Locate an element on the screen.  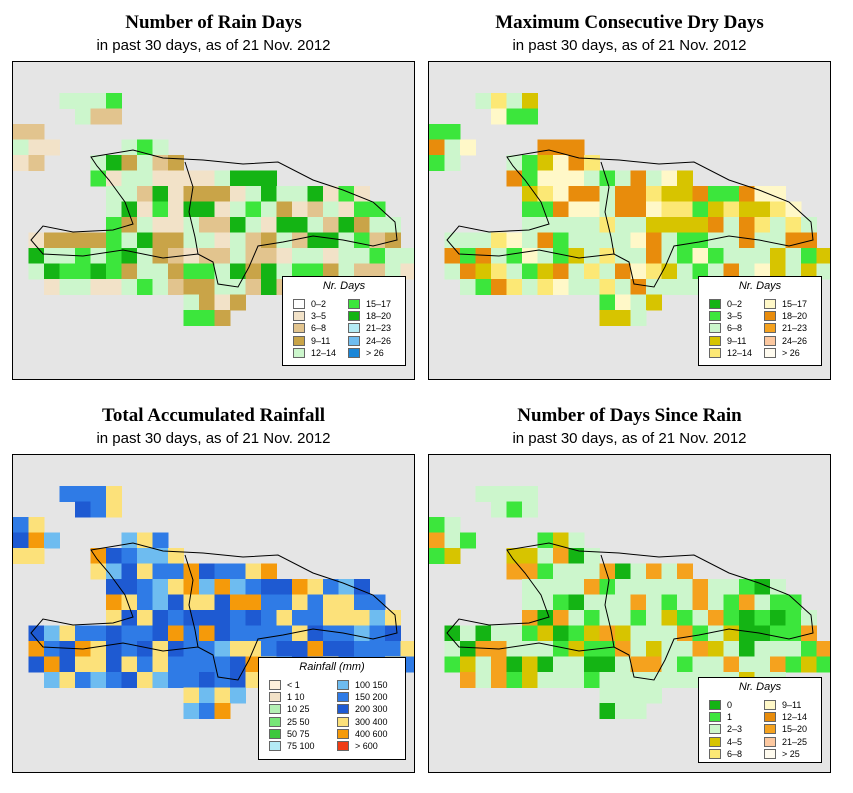
legend-label: 0 is located at coordinates (730, 705).